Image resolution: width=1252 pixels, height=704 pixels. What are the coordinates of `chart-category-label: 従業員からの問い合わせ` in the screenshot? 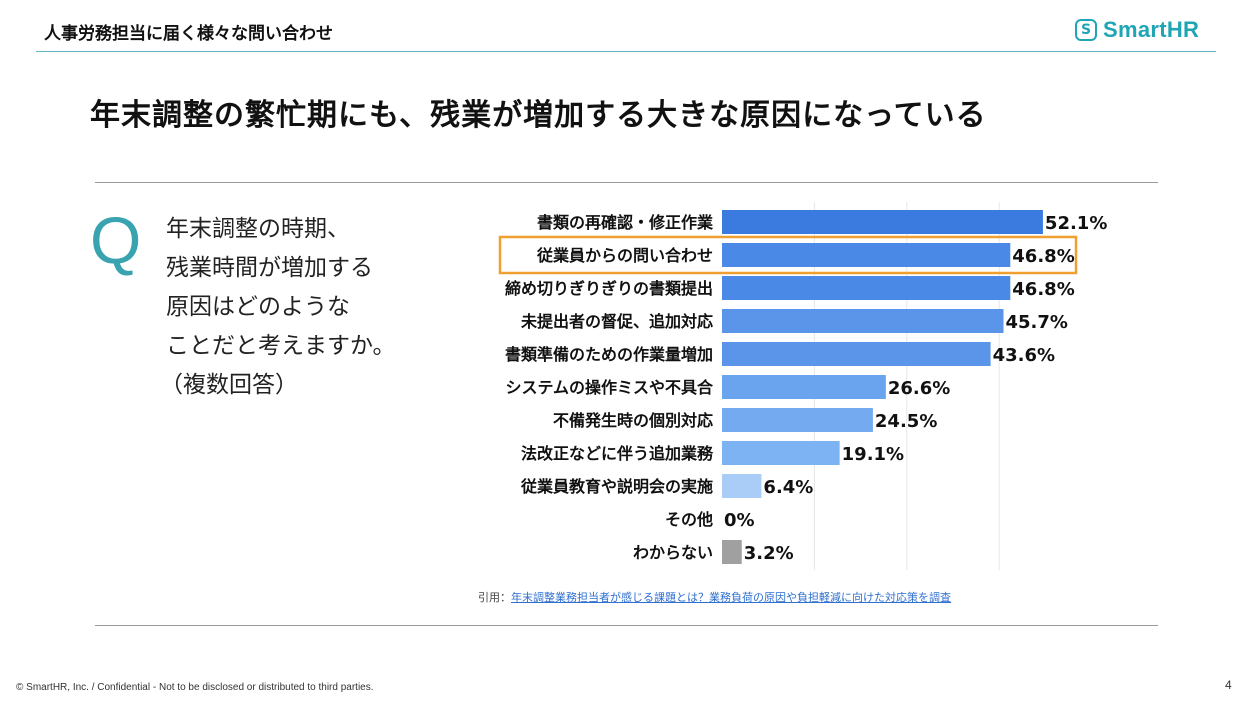 It's located at (624, 255).